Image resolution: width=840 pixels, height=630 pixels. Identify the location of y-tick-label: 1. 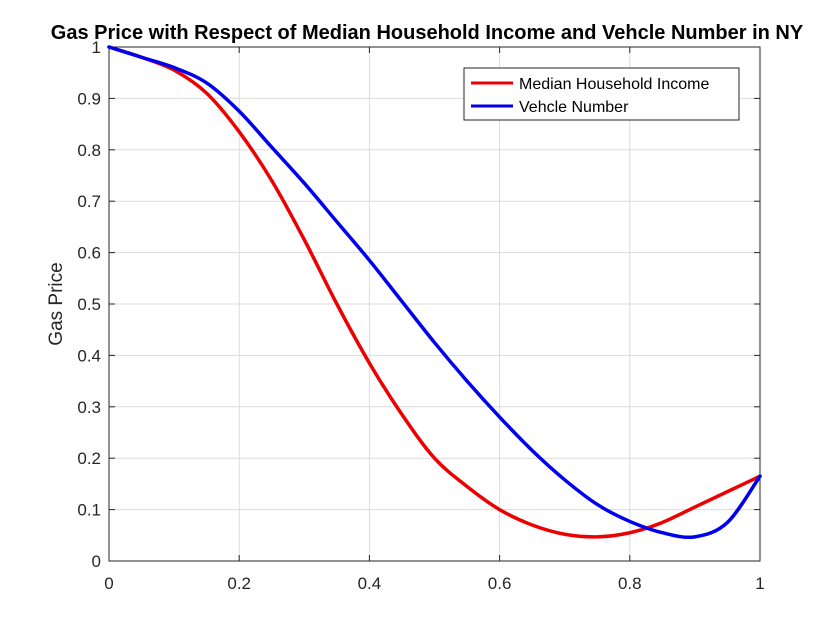
(96, 47).